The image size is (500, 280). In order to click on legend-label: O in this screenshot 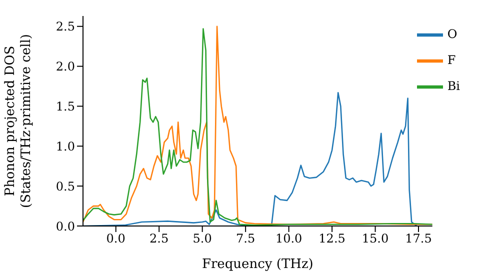, I will do `click(452, 34)`.